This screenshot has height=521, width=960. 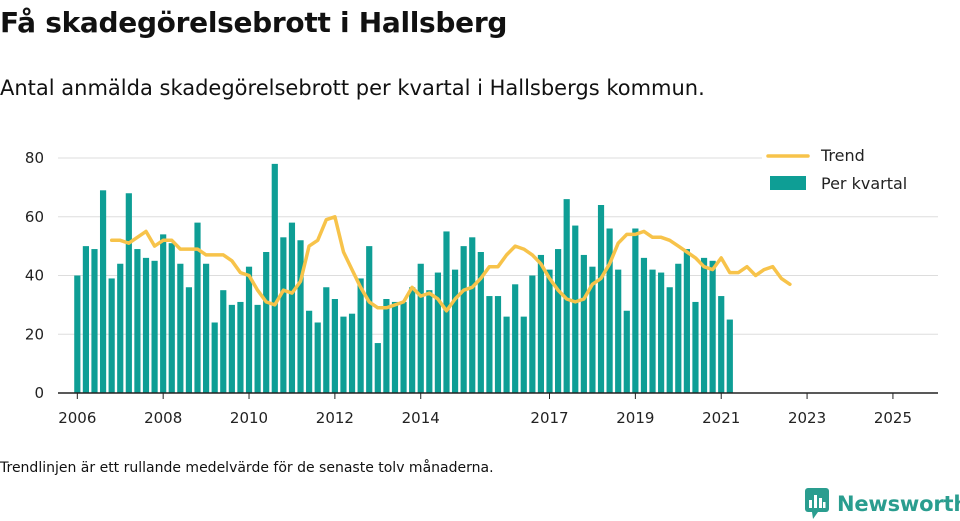 What do you see at coordinates (721, 418) in the screenshot?
I see `x-tick-label: 2021` at bounding box center [721, 418].